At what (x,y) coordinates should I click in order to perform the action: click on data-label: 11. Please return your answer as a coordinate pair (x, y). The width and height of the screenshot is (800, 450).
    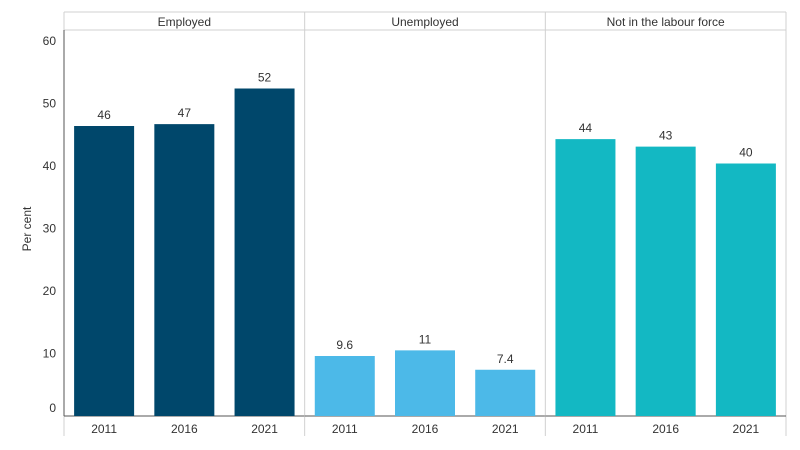
    Looking at the image, I should click on (425, 339).